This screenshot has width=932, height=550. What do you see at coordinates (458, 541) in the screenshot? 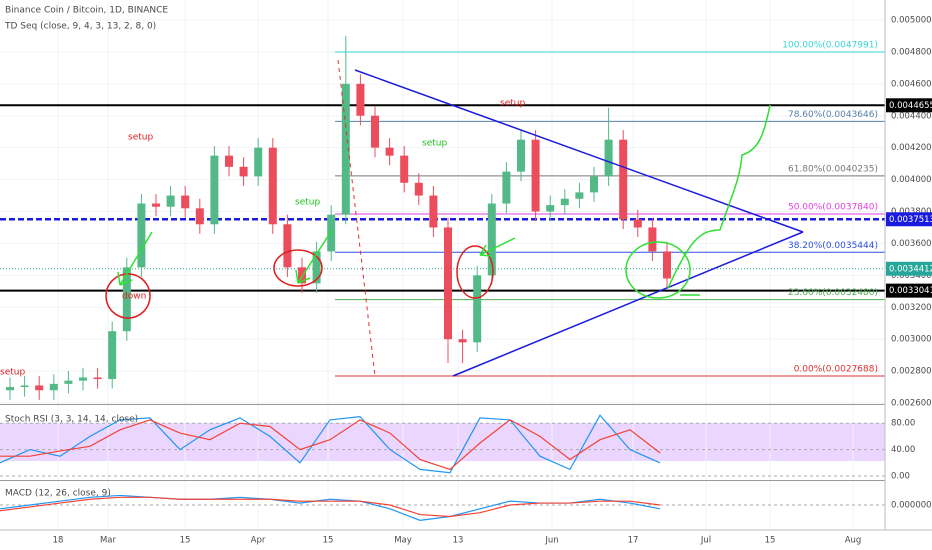
I see `x-tick-label: 13` at bounding box center [458, 541].